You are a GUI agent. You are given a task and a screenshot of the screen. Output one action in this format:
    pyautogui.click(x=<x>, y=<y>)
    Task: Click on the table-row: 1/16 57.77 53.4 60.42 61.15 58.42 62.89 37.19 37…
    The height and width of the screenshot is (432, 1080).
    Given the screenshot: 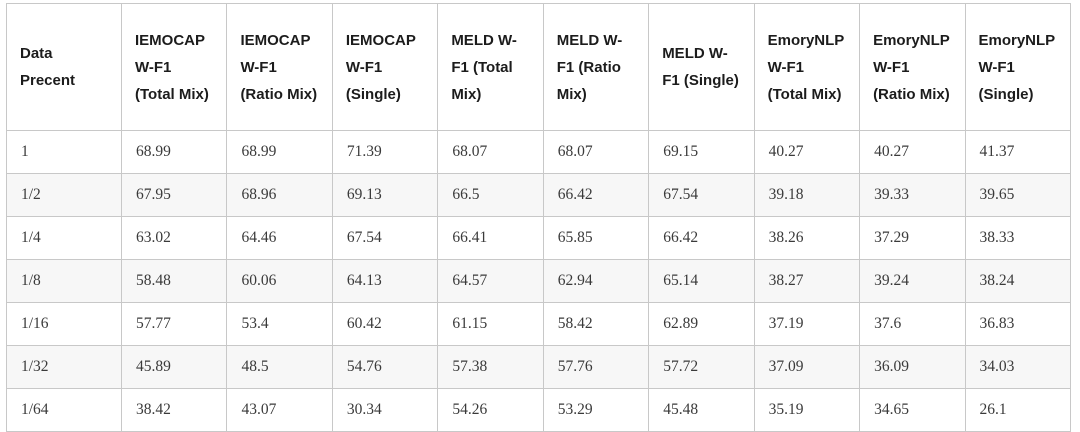 What is the action you would take?
    pyautogui.click(x=538, y=324)
    